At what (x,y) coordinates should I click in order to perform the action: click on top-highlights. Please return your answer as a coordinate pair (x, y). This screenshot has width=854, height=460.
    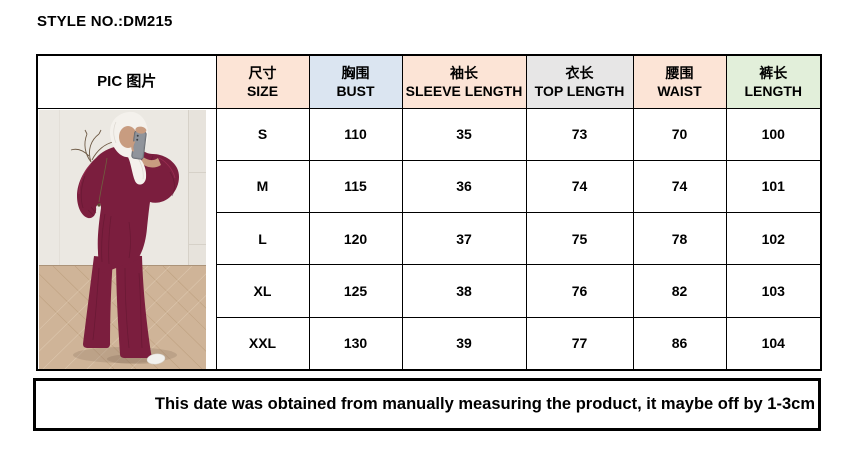
    Looking at the image, I should click on (127, 175).